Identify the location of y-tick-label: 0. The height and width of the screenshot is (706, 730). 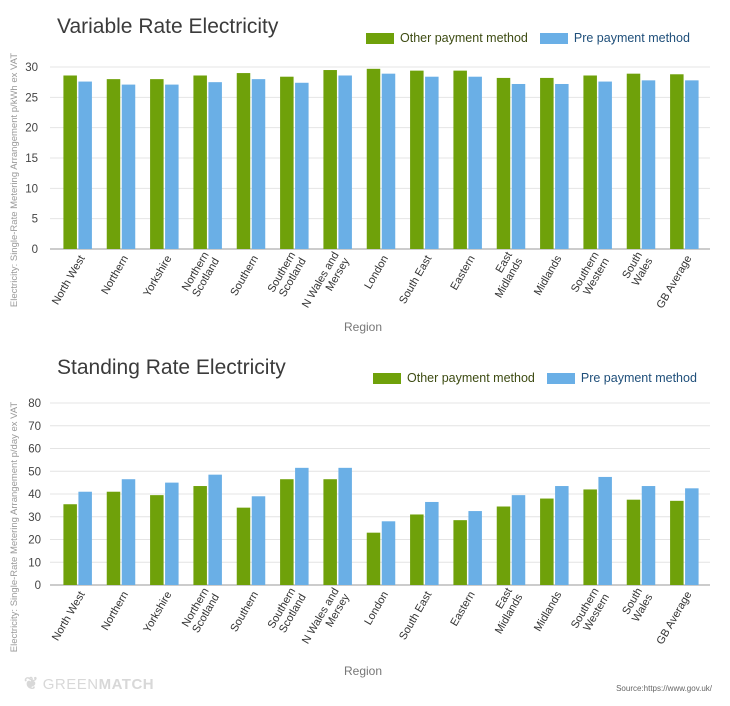
(38, 586).